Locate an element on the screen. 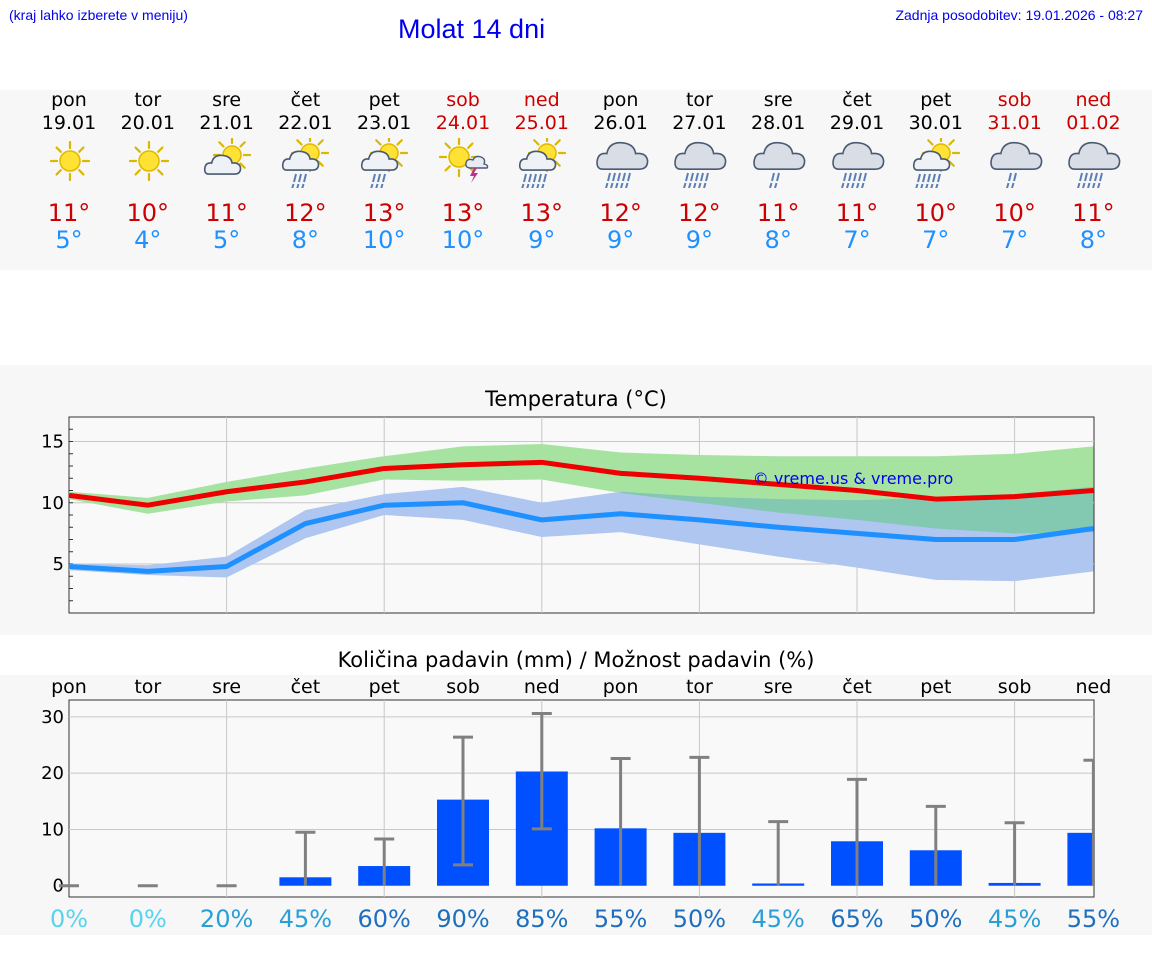  hint-text: (kraj lahko izberete v meniju) is located at coordinates (98, 15).